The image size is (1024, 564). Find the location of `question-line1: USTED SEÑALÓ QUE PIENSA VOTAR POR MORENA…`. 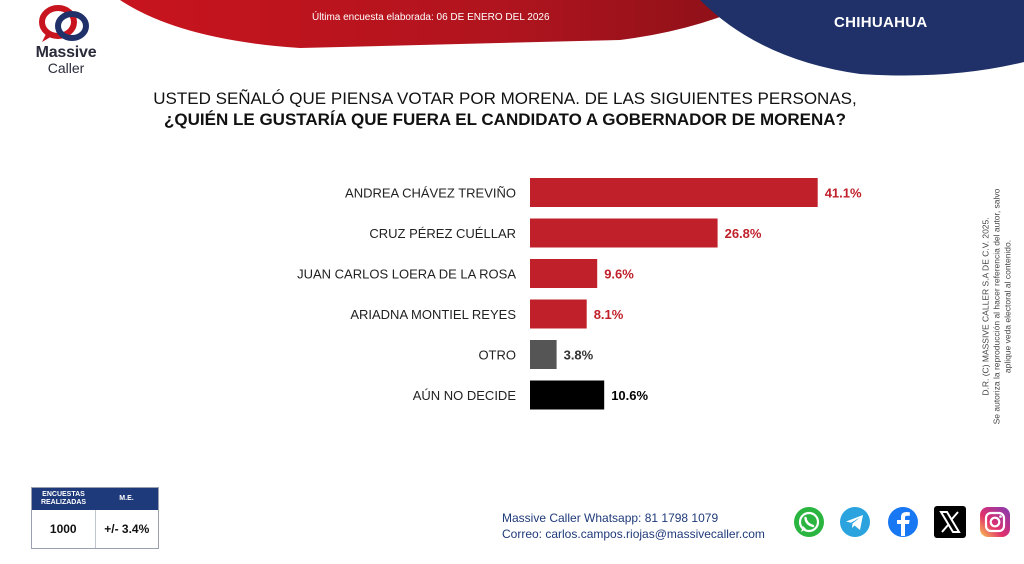

question-line1: USTED SEÑALÓ QUE PIENSA VOTAR POR MORENA… is located at coordinates (505, 98).